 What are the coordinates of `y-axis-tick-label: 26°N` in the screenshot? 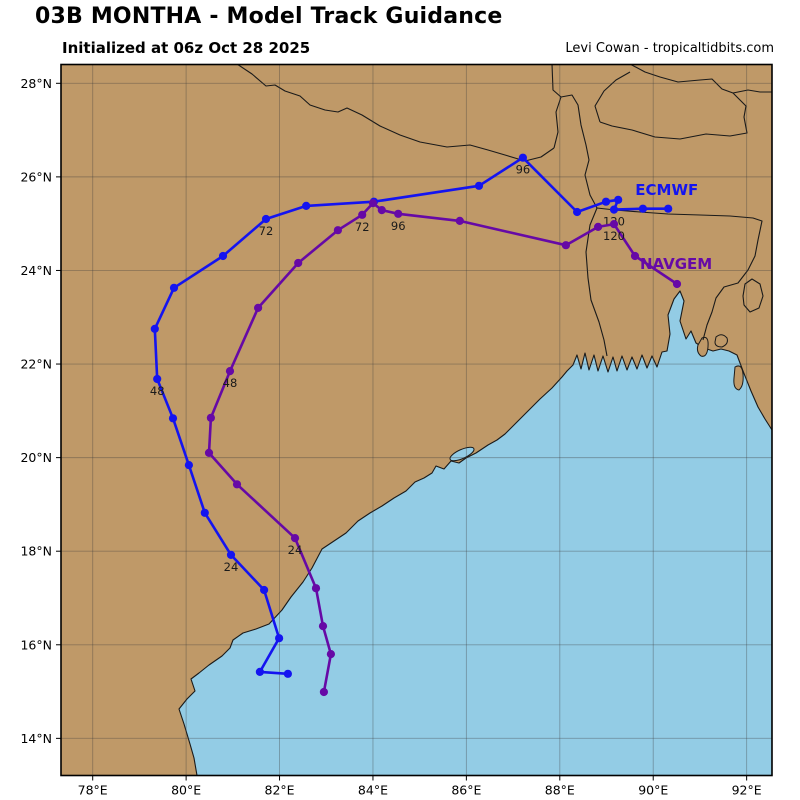 It's located at (36, 176).